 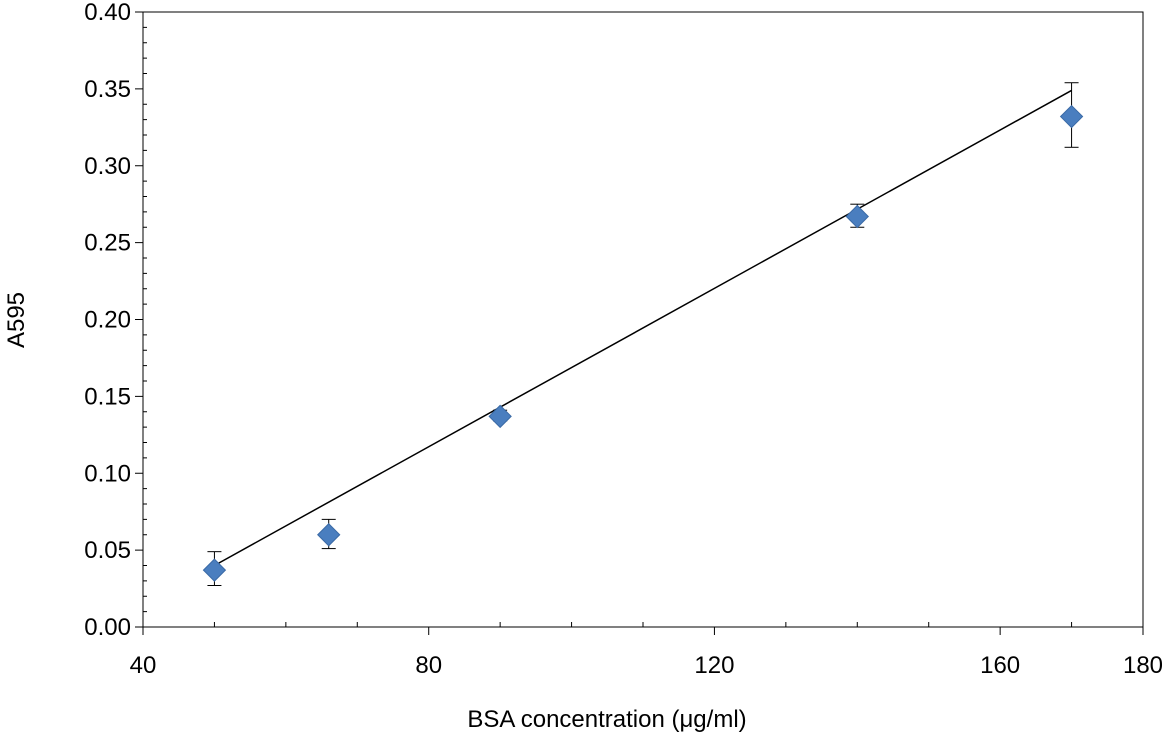 What do you see at coordinates (606, 719) in the screenshot?
I see `x-axis-title: BSA concentration (μg/ml)` at bounding box center [606, 719].